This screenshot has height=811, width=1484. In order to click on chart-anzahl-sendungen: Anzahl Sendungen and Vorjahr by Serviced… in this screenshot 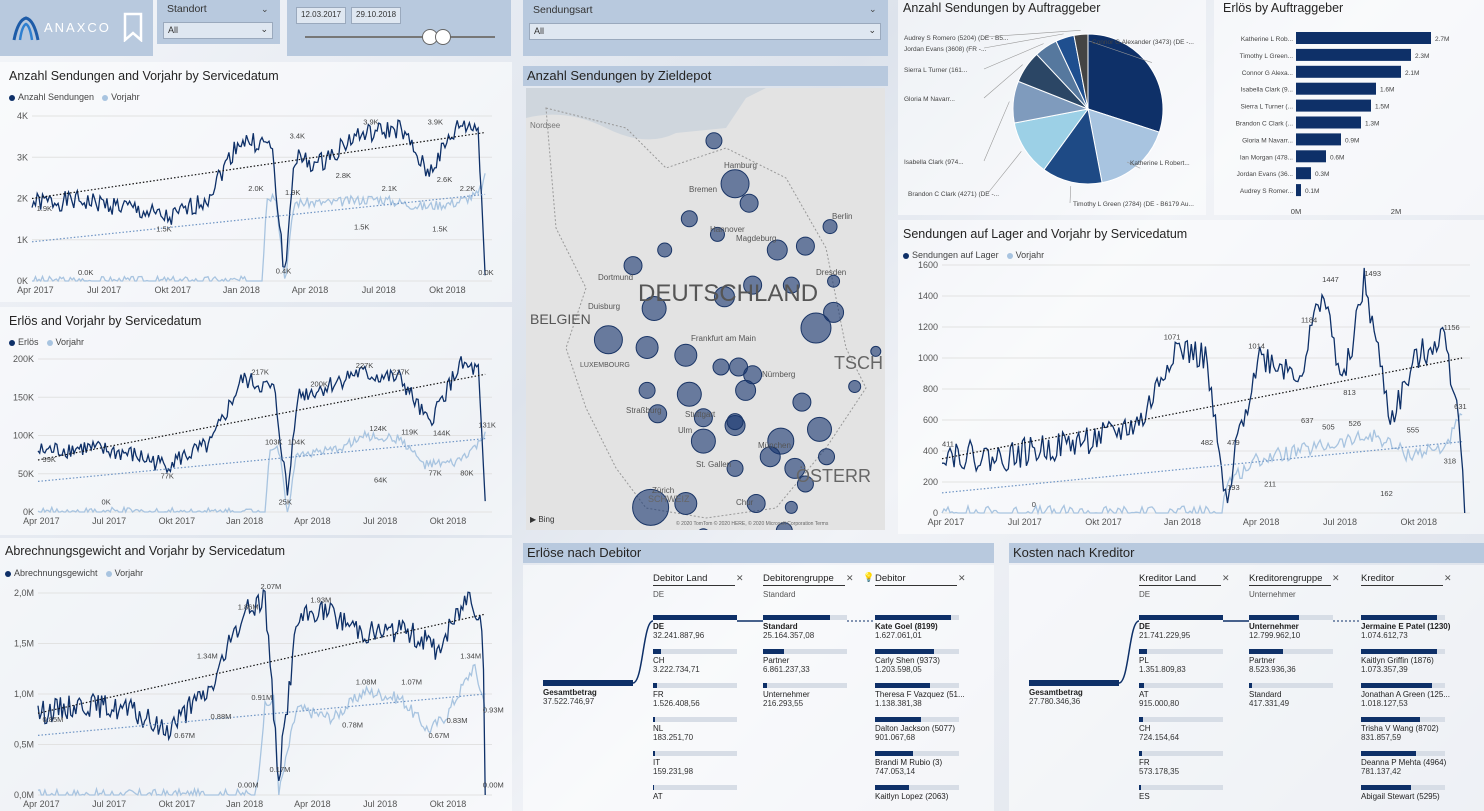, I will do `click(256, 182)`.